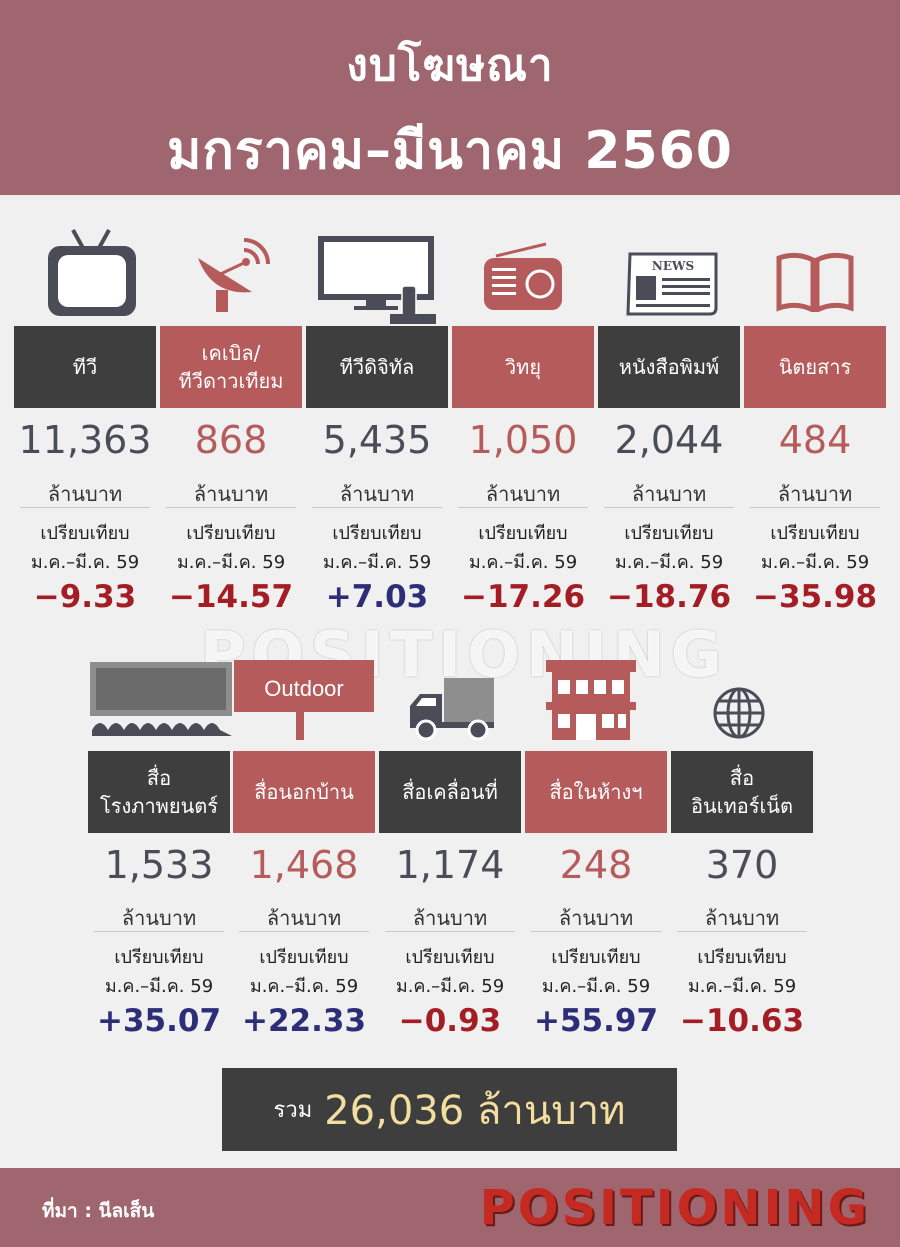  What do you see at coordinates (450, 865) in the screenshot?
I see `media-value: 1,174` at bounding box center [450, 865].